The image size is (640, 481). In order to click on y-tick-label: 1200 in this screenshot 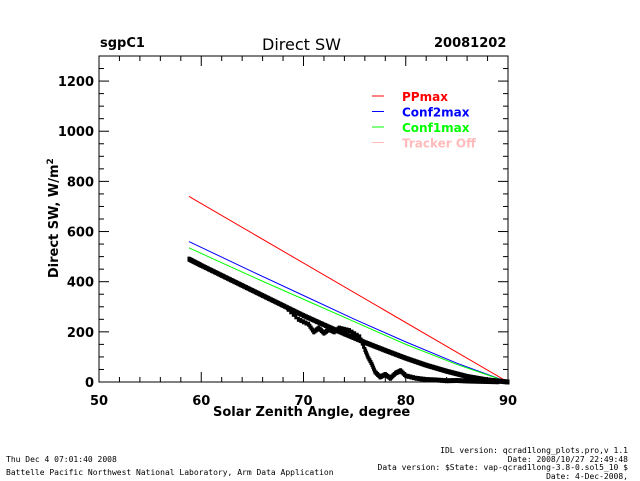, I will do `click(76, 82)`.